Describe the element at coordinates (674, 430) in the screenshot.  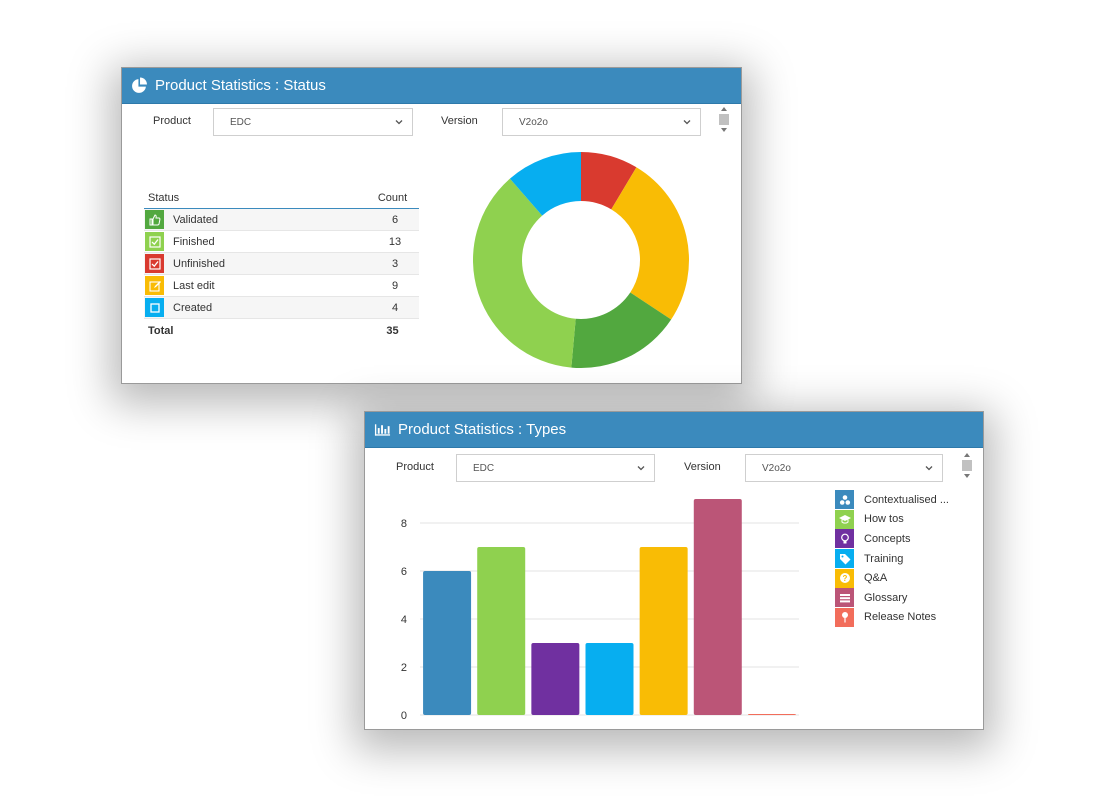
I see `types-panel-header: Product Statistics : Types` at that location.